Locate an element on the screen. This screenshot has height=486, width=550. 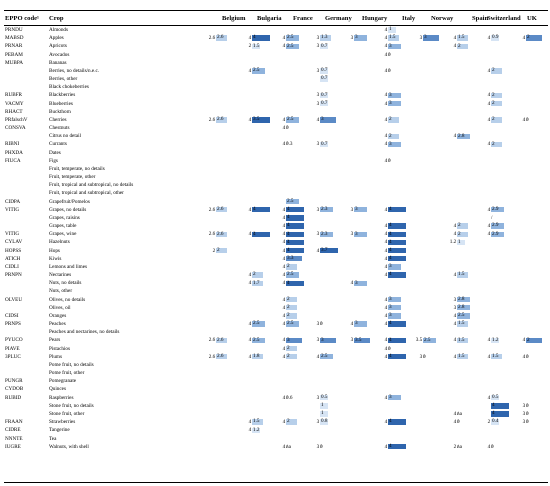
cell-value-right: 1.5 is located at coordinates (462, 274).